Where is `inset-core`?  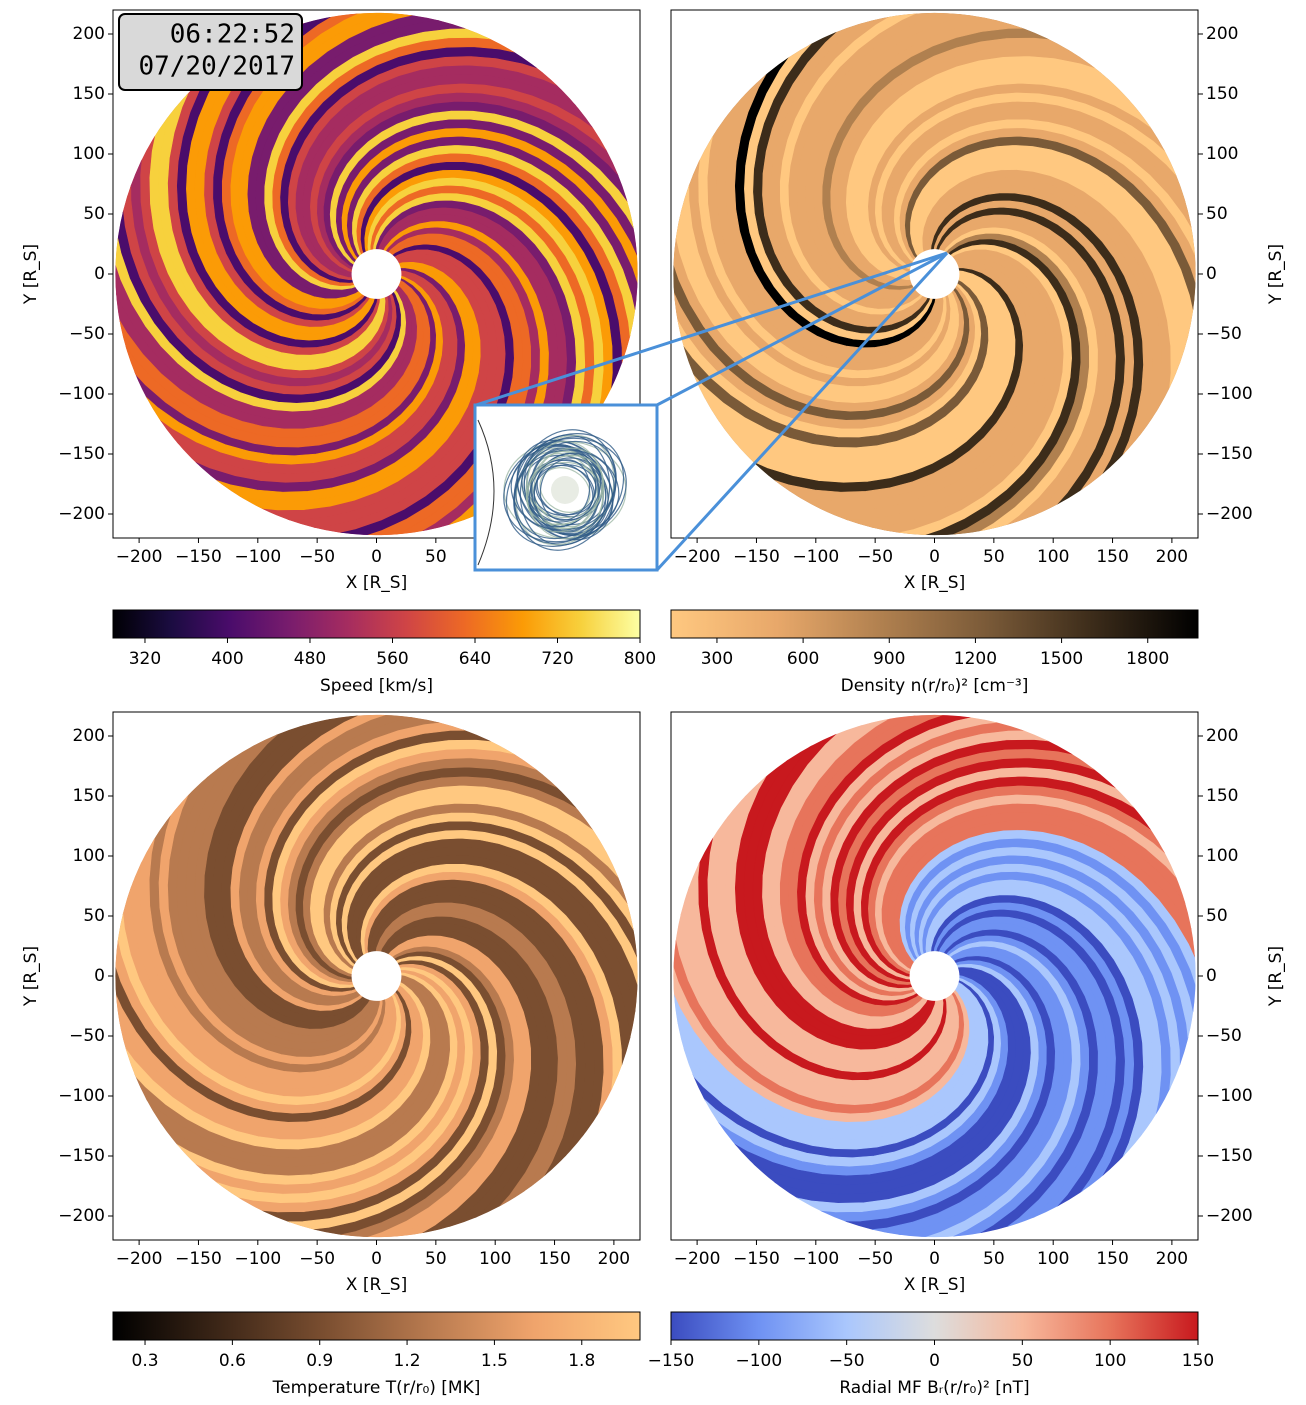
inset-core is located at coordinates (565, 490).